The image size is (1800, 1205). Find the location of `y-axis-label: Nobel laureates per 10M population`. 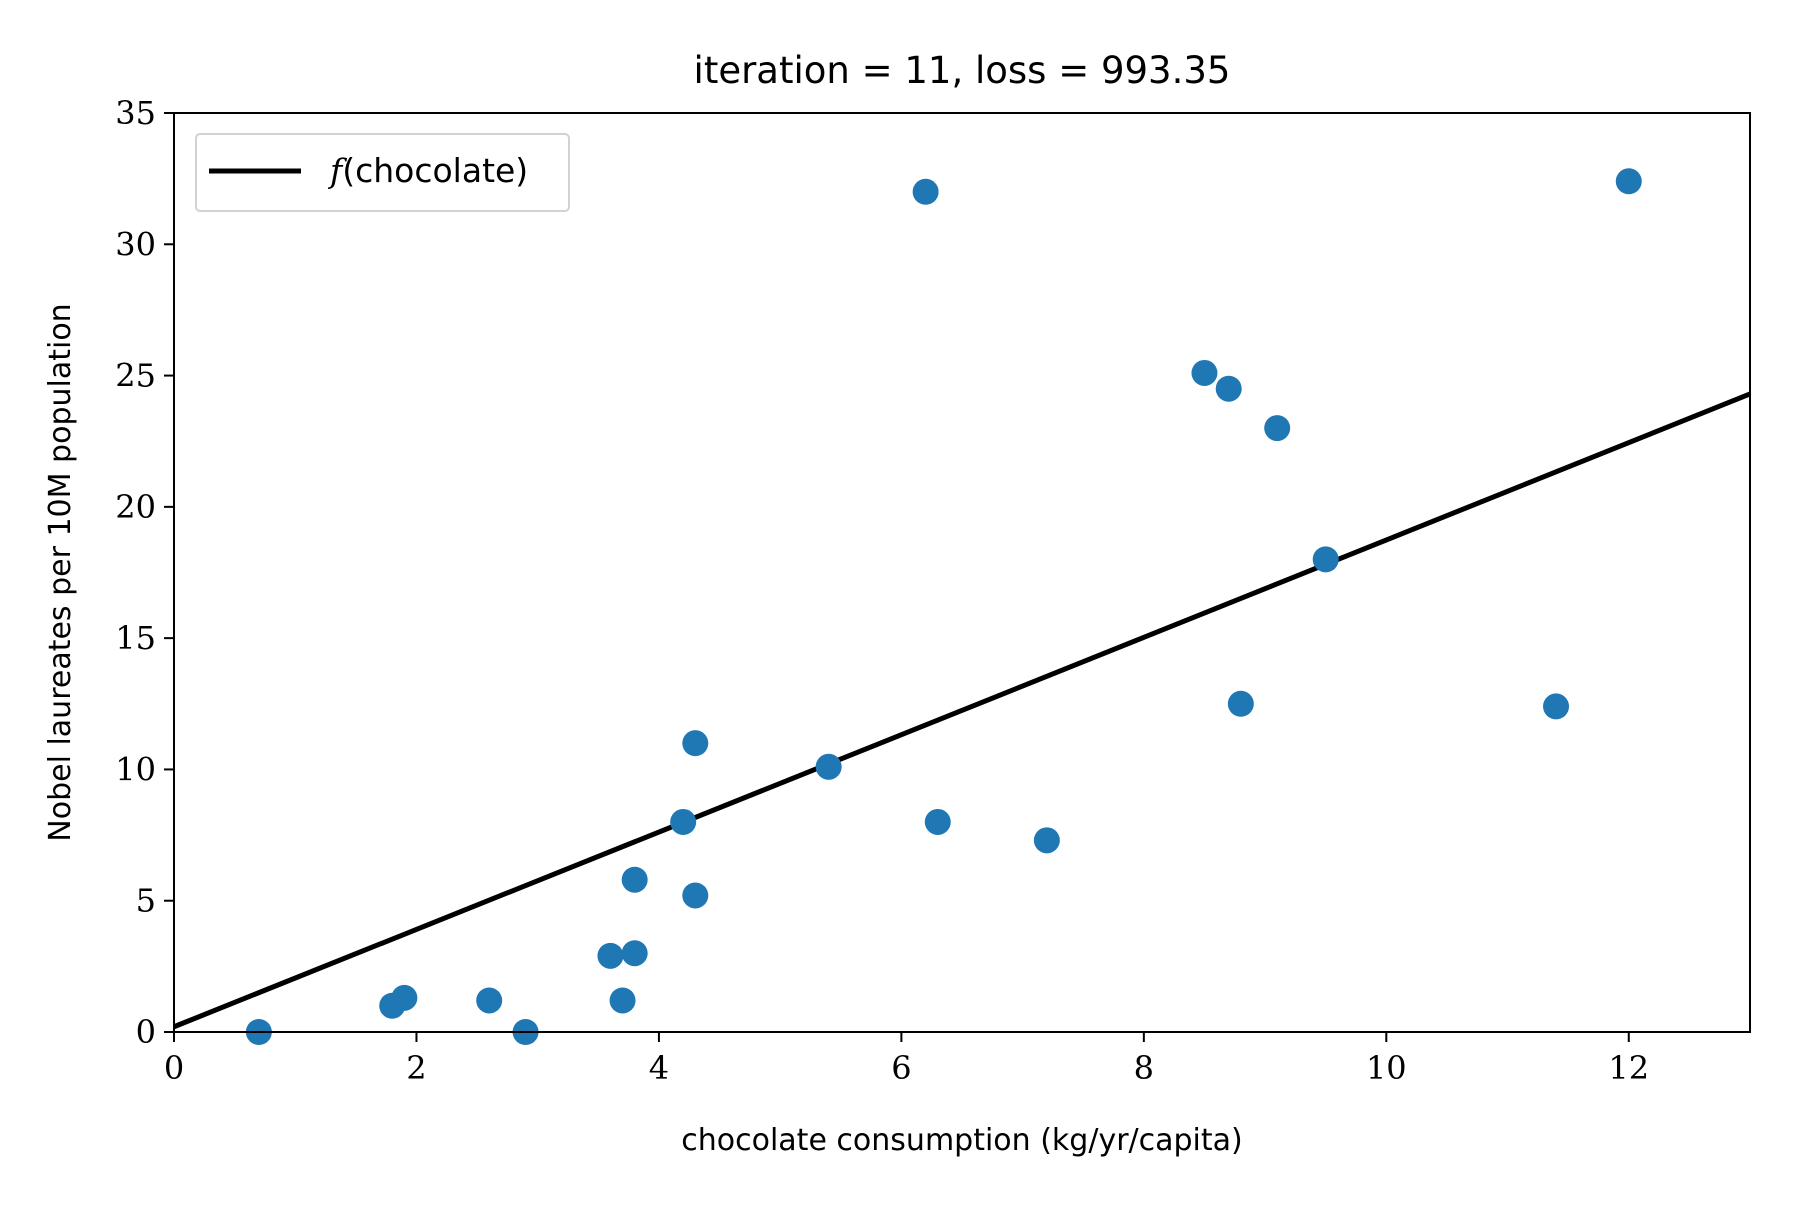

y-axis-label: Nobel laureates per 10M population is located at coordinates (60, 572).